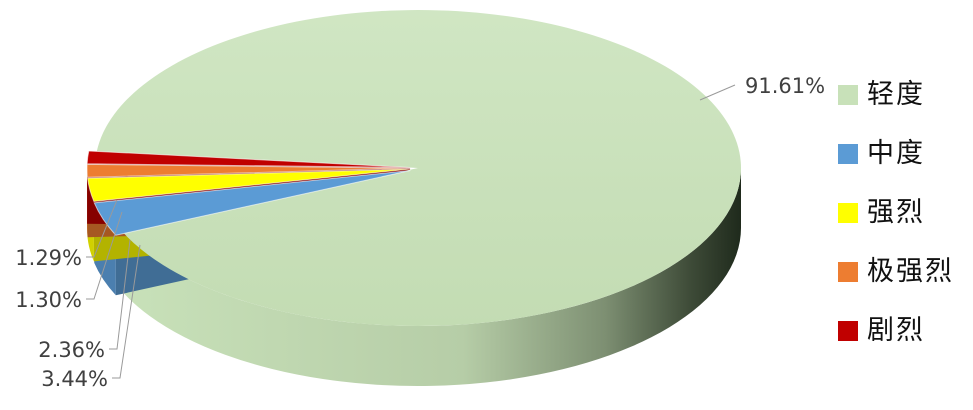 This screenshot has width=973, height=410. Describe the element at coordinates (910, 271) in the screenshot. I see `legend-label-extreme: 极强烈` at that location.